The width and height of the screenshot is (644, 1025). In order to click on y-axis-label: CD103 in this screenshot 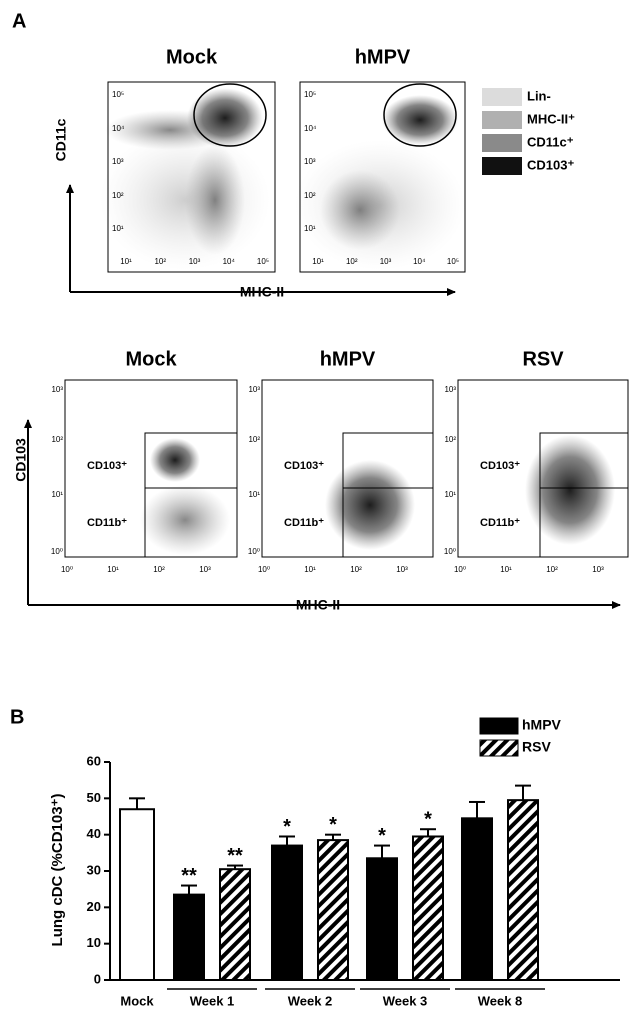, I will do `click(21, 460)`.